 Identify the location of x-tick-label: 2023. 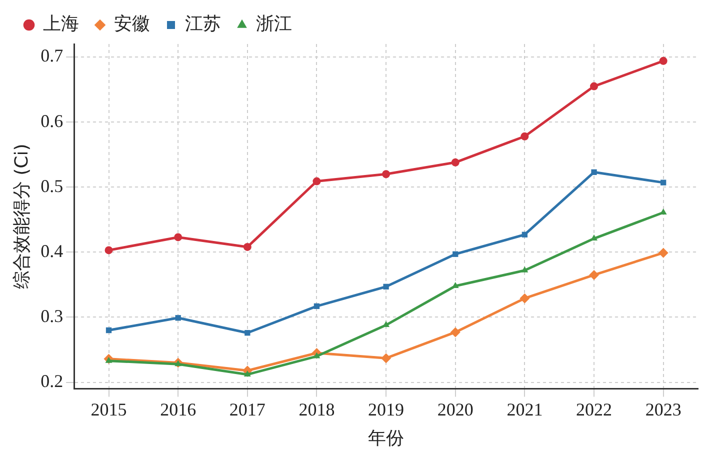
(663, 409).